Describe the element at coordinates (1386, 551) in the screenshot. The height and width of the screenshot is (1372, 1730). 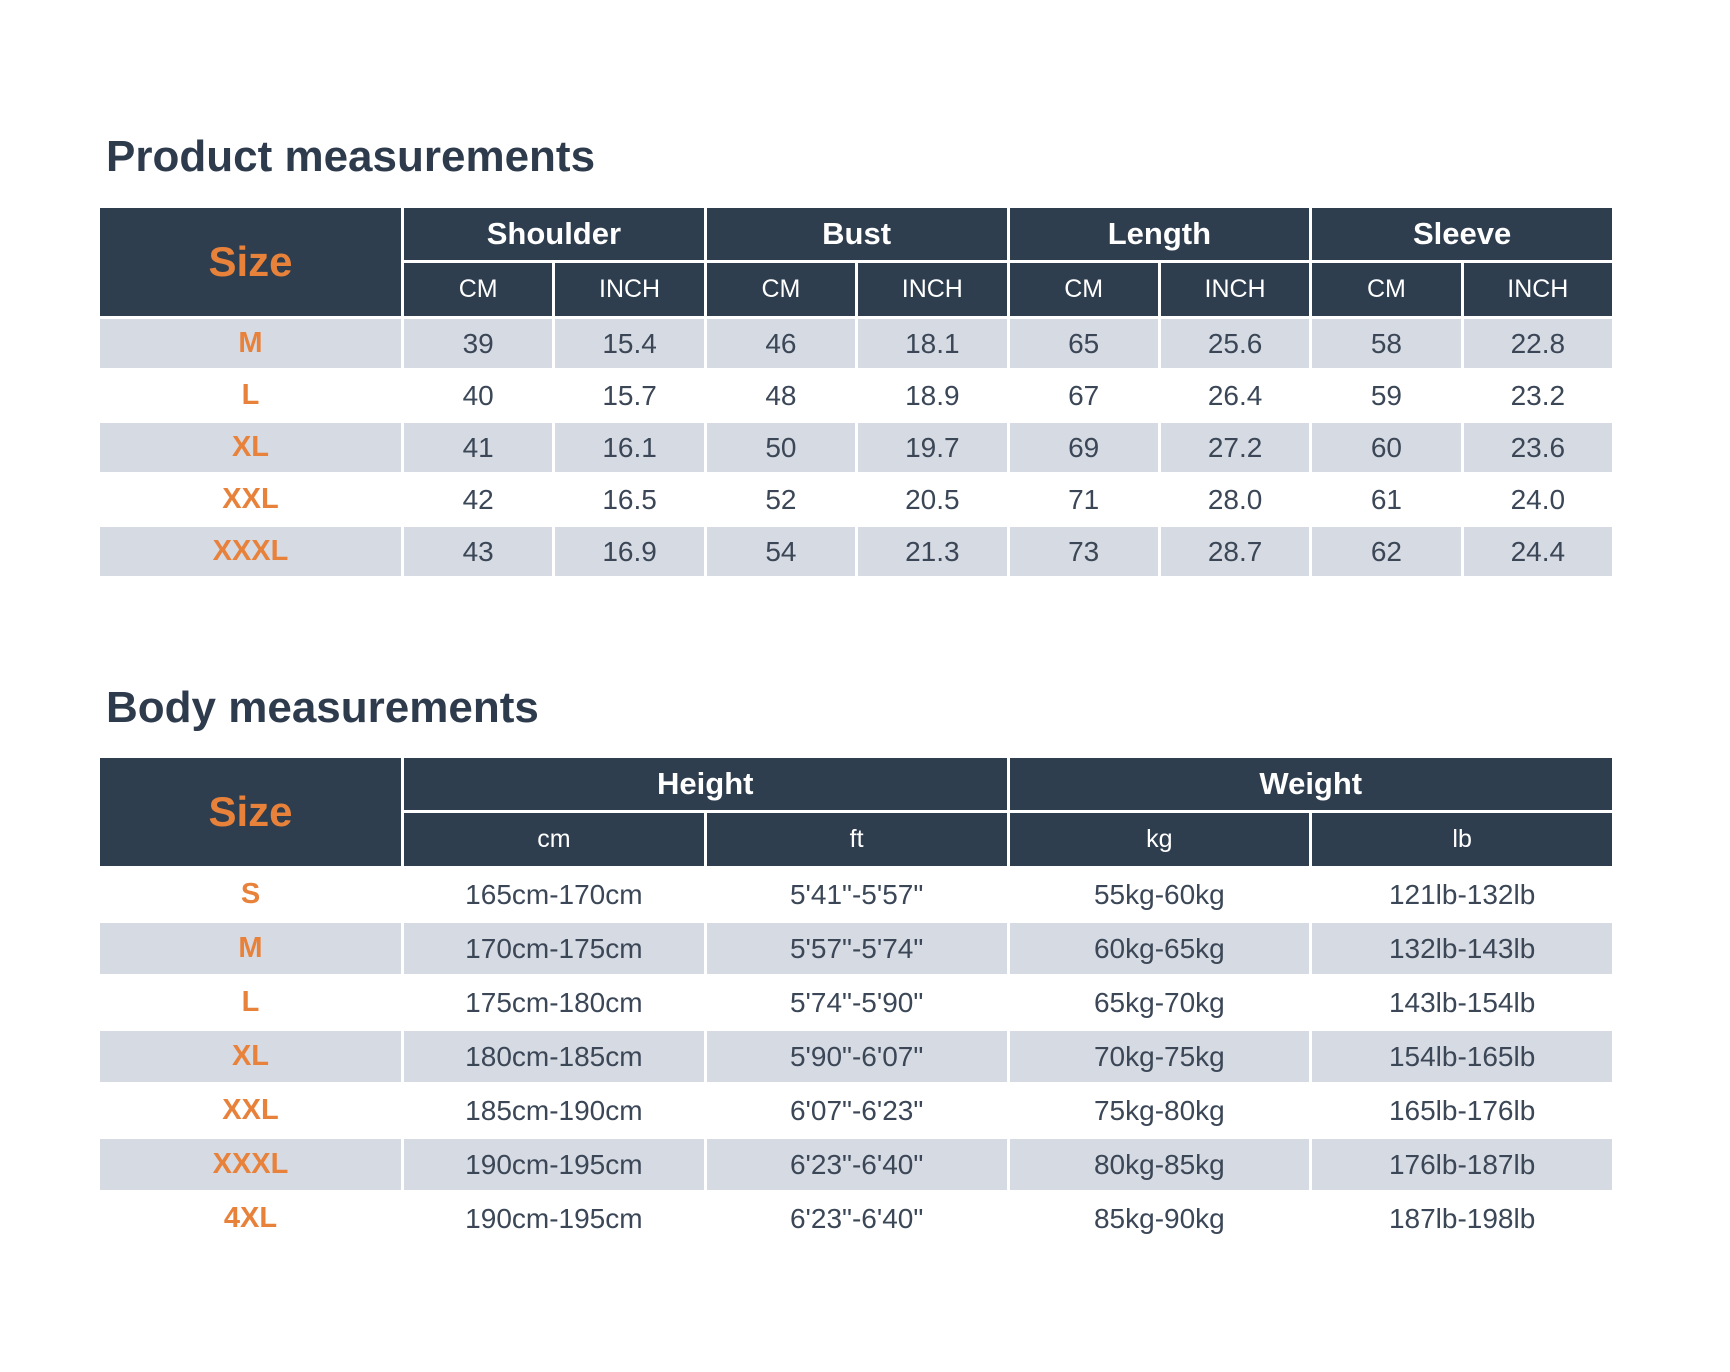
I see `value-cell: 62` at that location.